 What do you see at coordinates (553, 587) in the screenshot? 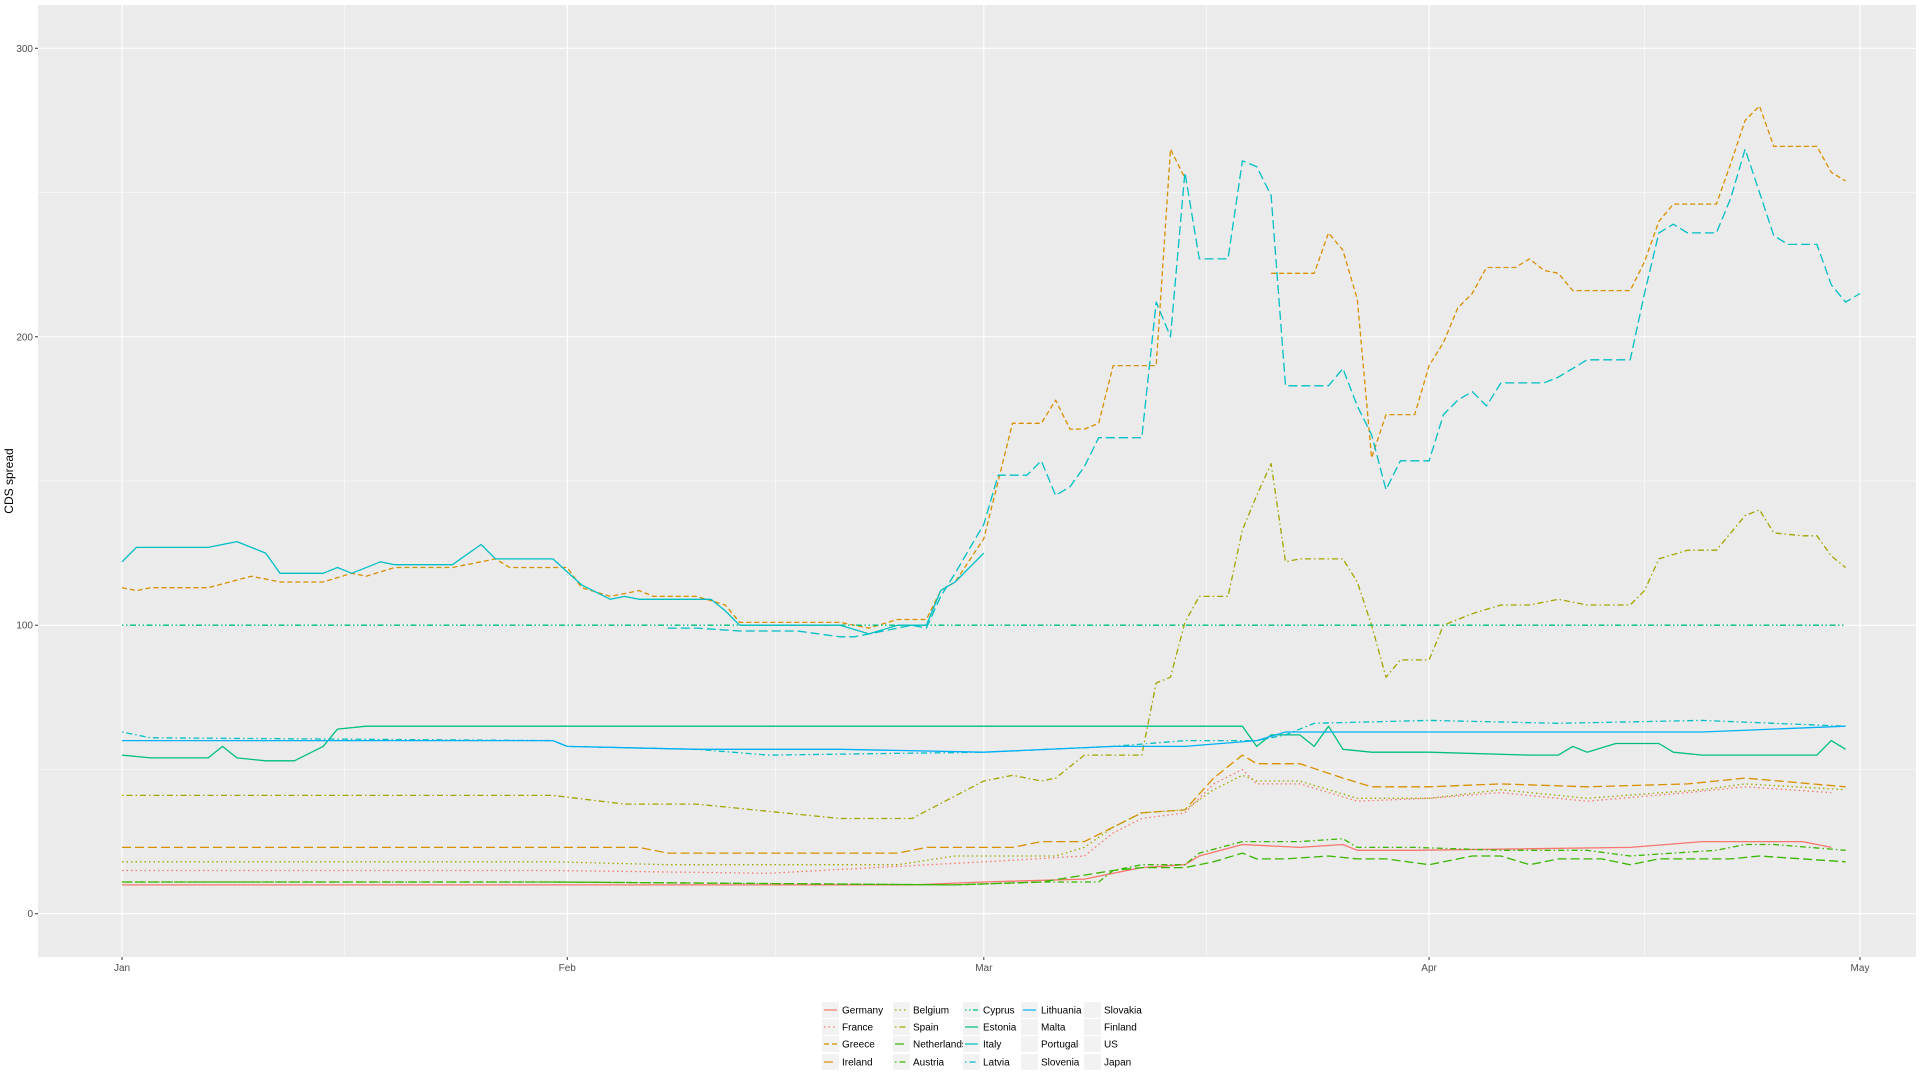
I see `series-line-italy` at bounding box center [553, 587].